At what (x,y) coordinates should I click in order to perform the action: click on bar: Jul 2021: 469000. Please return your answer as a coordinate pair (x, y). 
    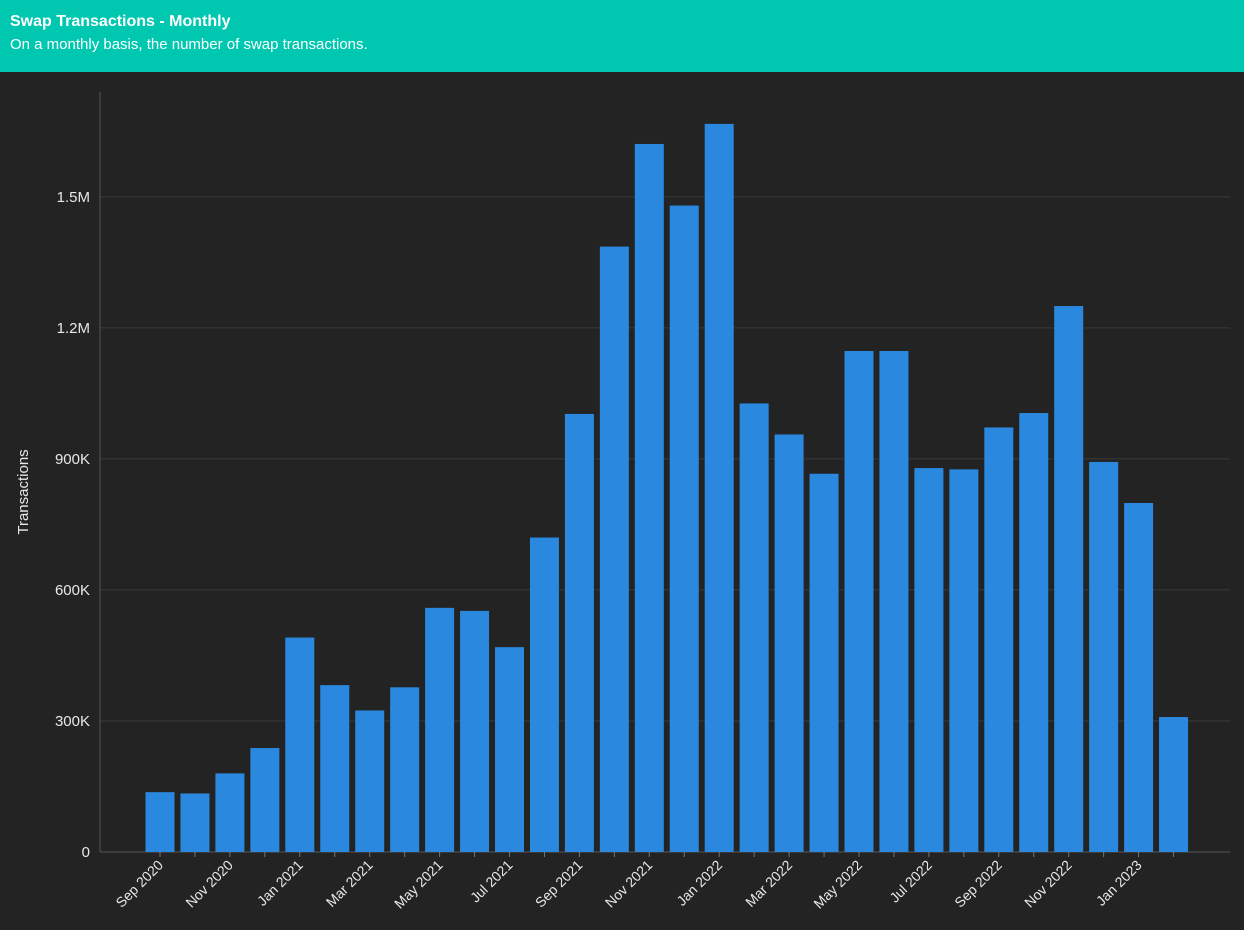
    Looking at the image, I should click on (509, 749).